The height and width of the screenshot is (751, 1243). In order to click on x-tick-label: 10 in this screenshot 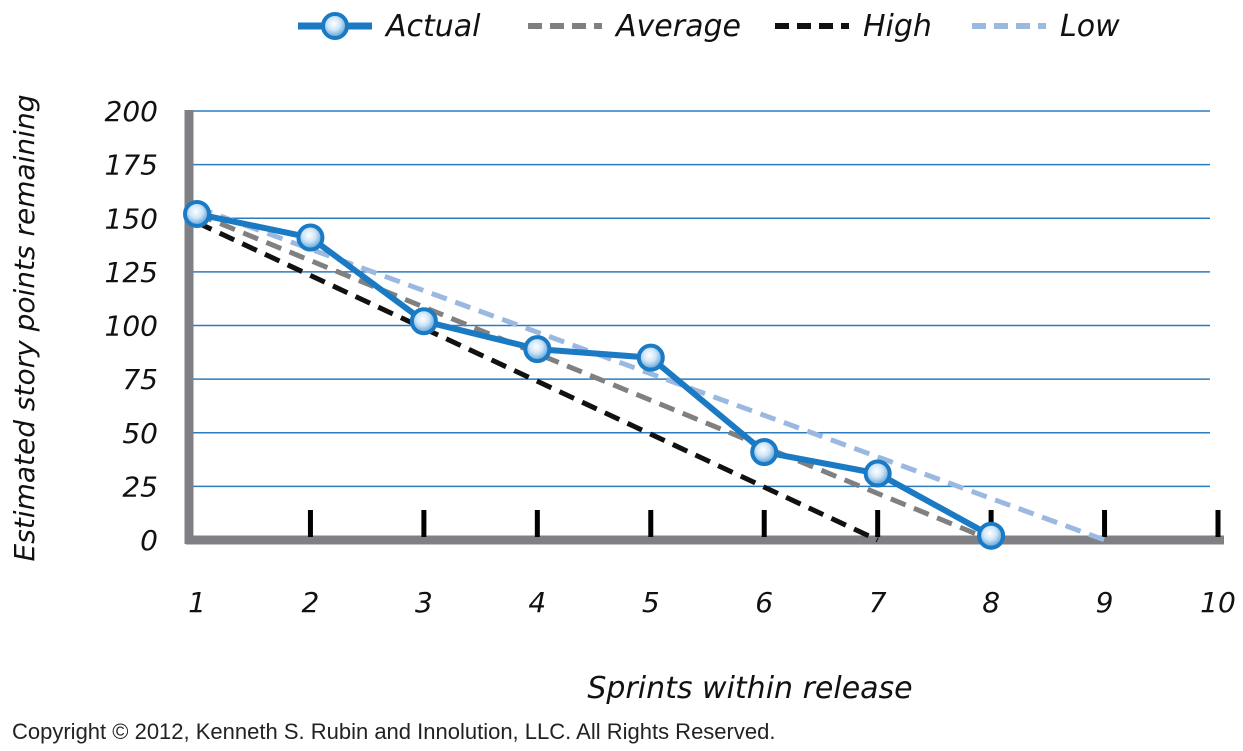, I will do `click(1218, 602)`.